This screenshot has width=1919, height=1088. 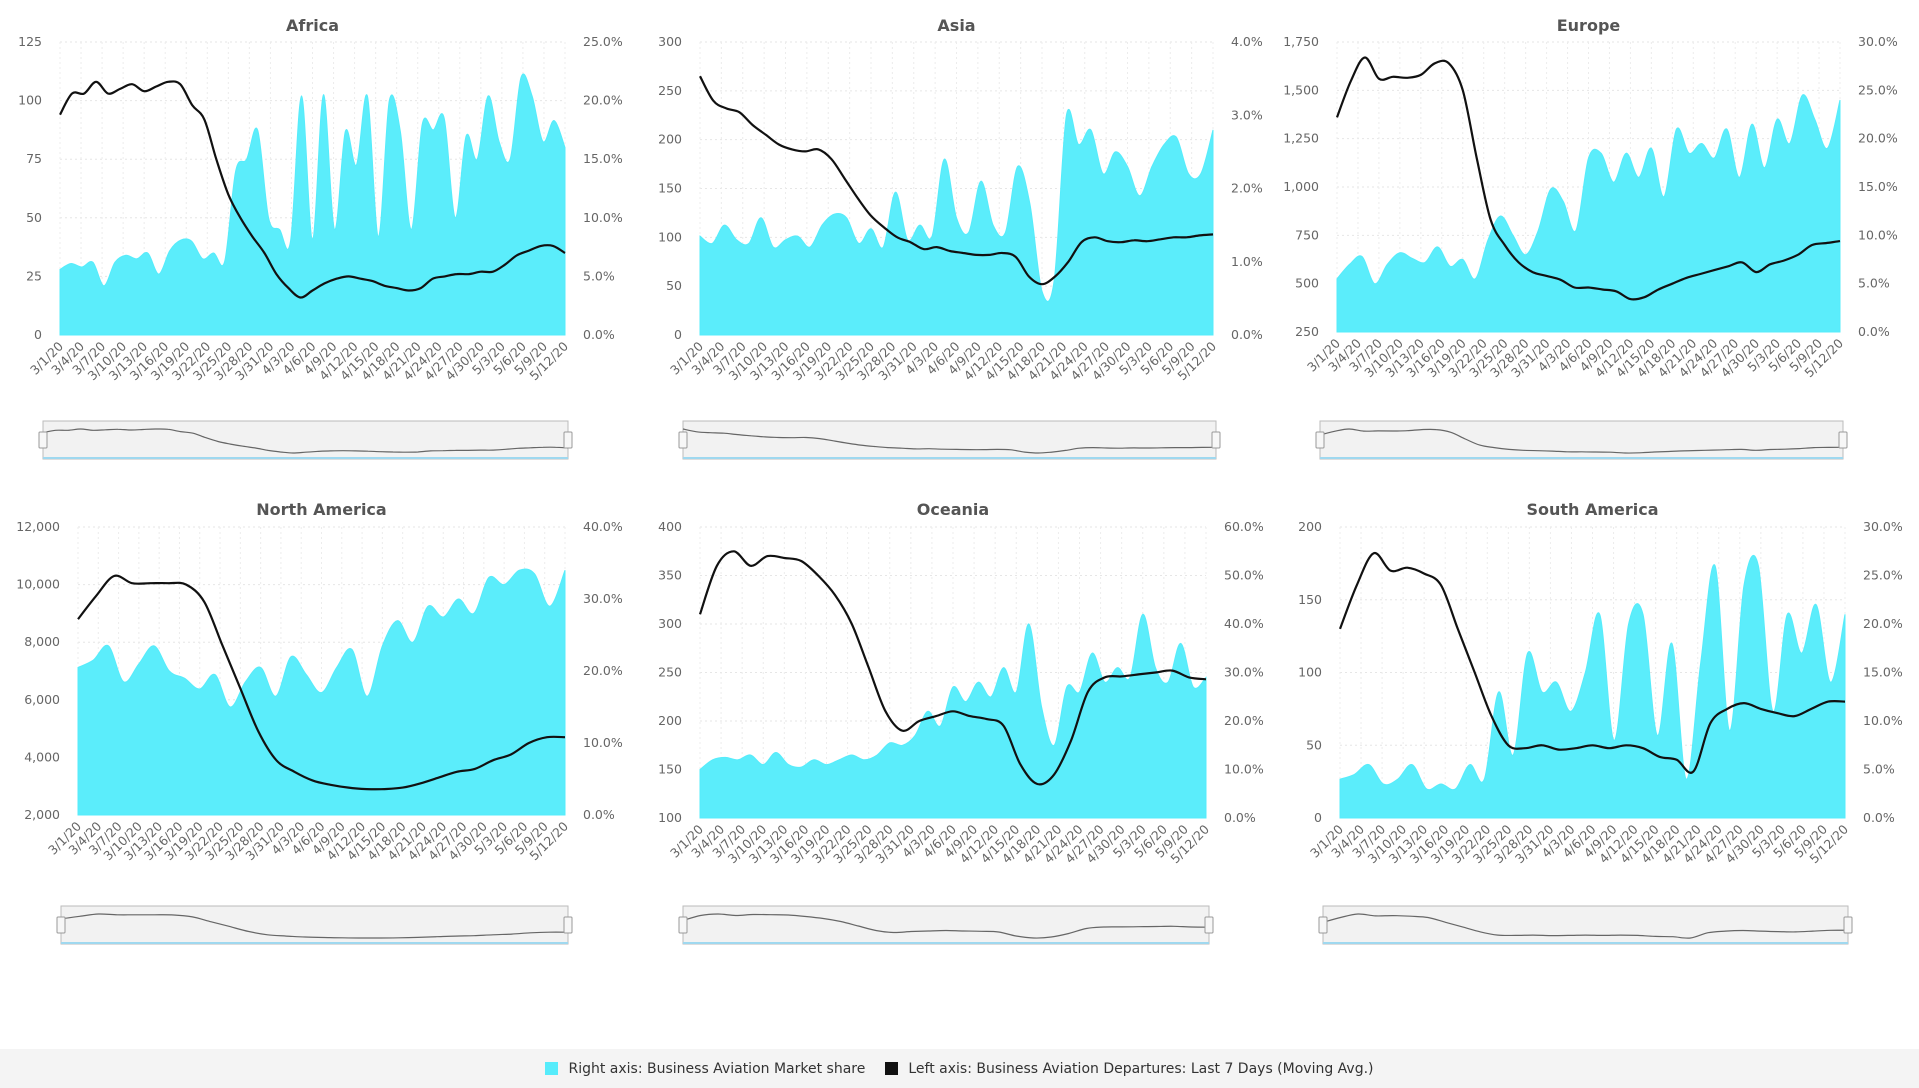 What do you see at coordinates (1244, 623) in the screenshot?
I see `right-tick-label: 40.0%` at bounding box center [1244, 623].